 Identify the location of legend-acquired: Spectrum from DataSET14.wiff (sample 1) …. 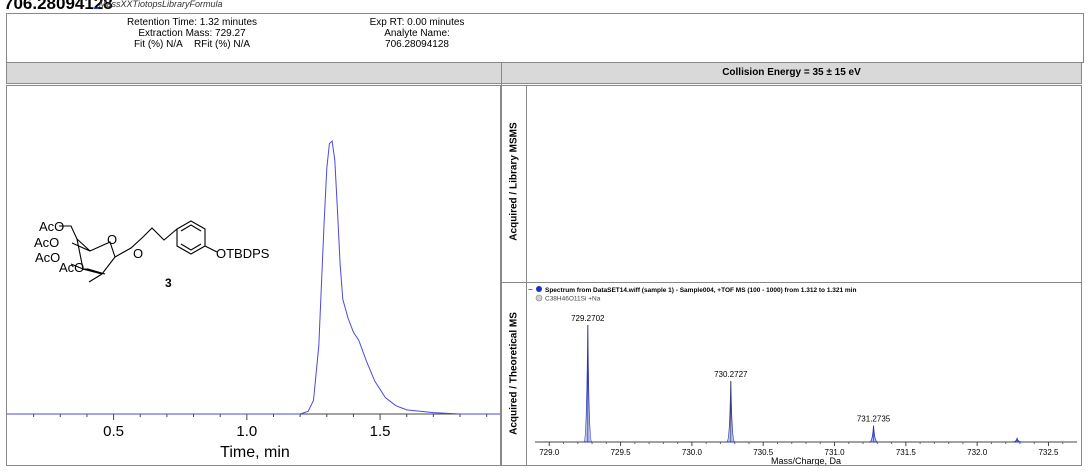
(700, 290).